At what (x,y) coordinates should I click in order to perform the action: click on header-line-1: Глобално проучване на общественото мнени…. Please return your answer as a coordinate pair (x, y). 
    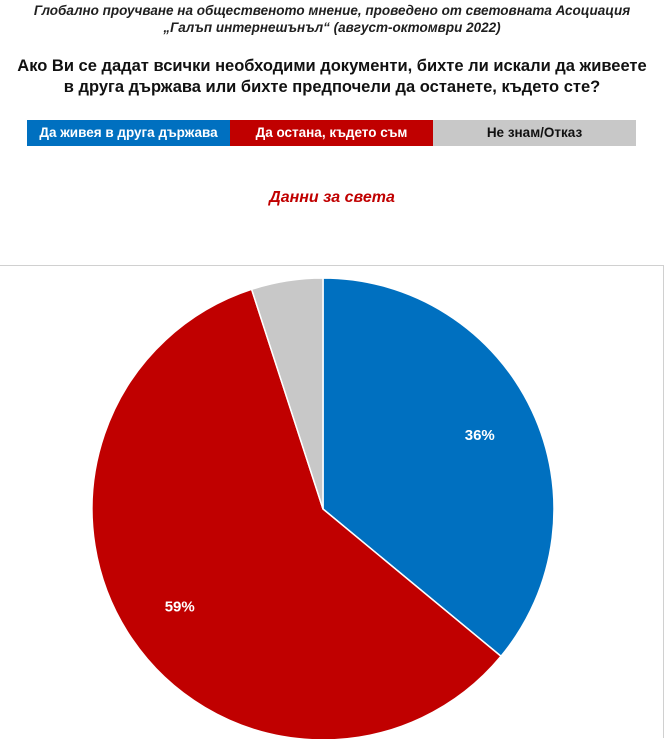
    Looking at the image, I should click on (332, 10).